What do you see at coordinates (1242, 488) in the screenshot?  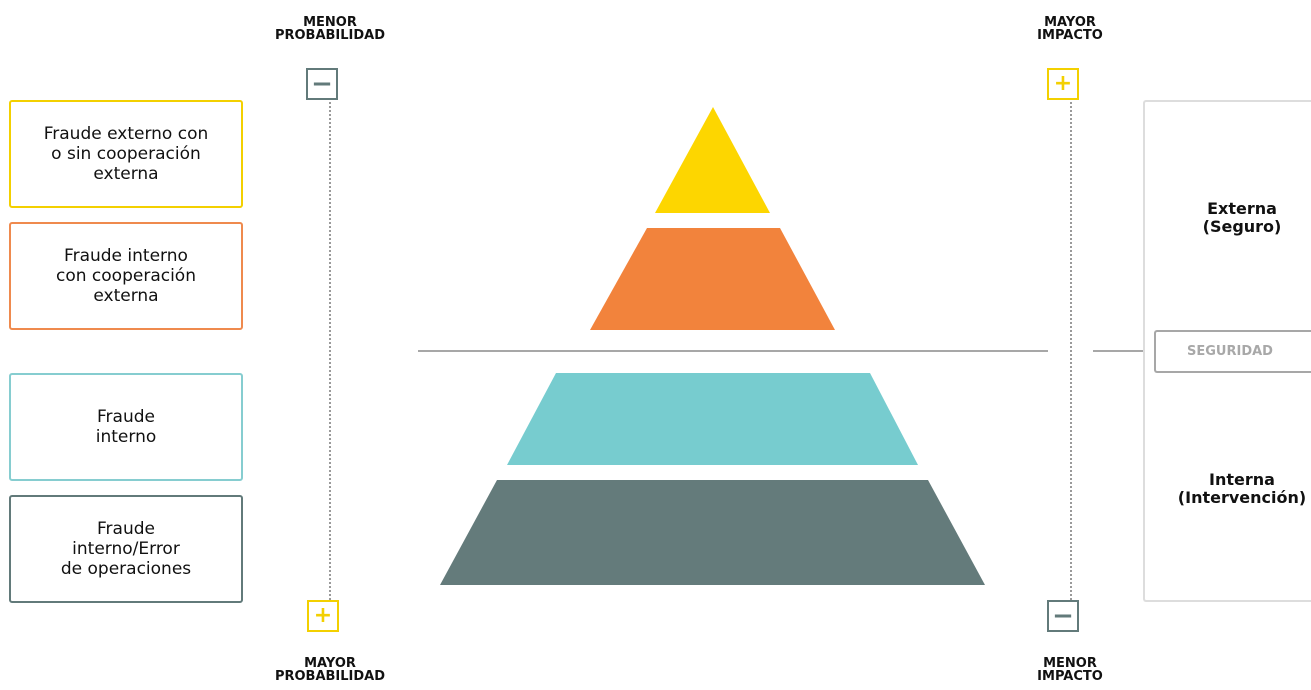 I see `zone-label-internal: Interna (Intervención)` at bounding box center [1242, 488].